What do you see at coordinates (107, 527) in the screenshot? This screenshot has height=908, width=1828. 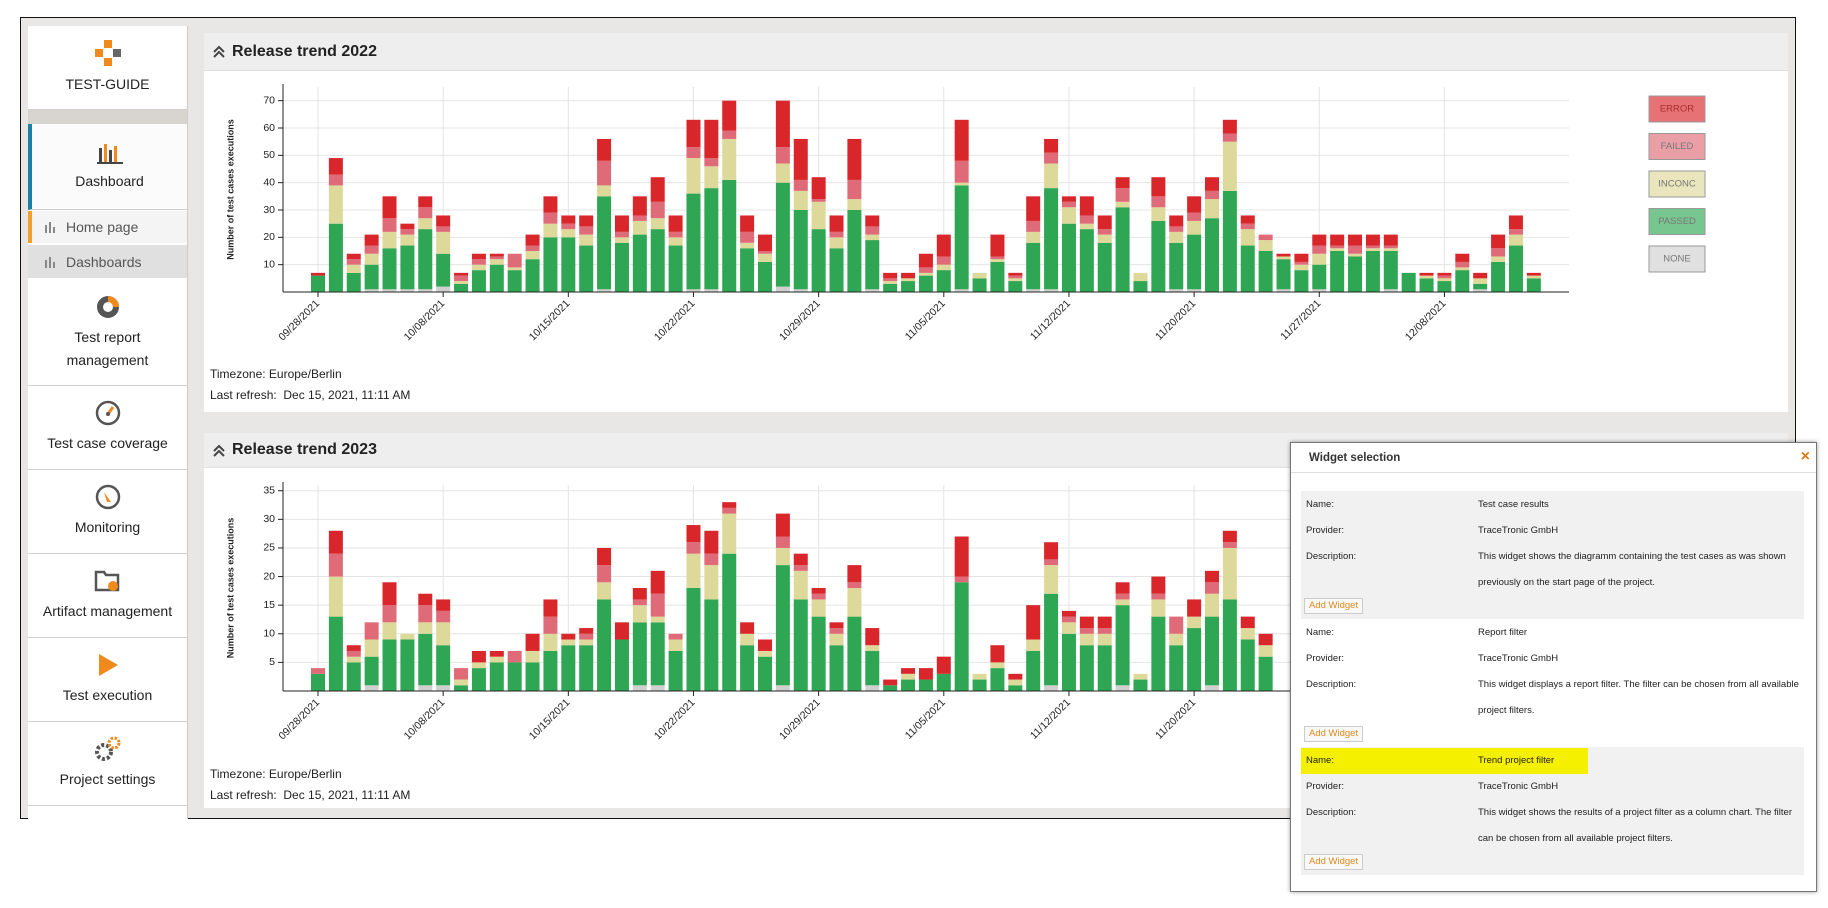 I see `nav-label: Monitoring` at bounding box center [107, 527].